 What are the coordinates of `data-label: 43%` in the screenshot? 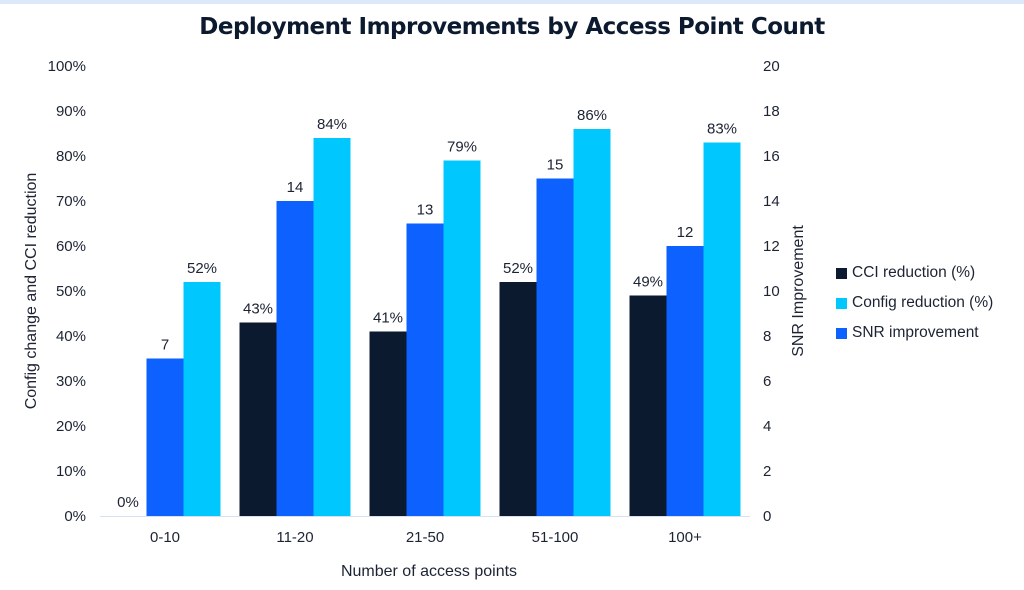 It's located at (258, 309).